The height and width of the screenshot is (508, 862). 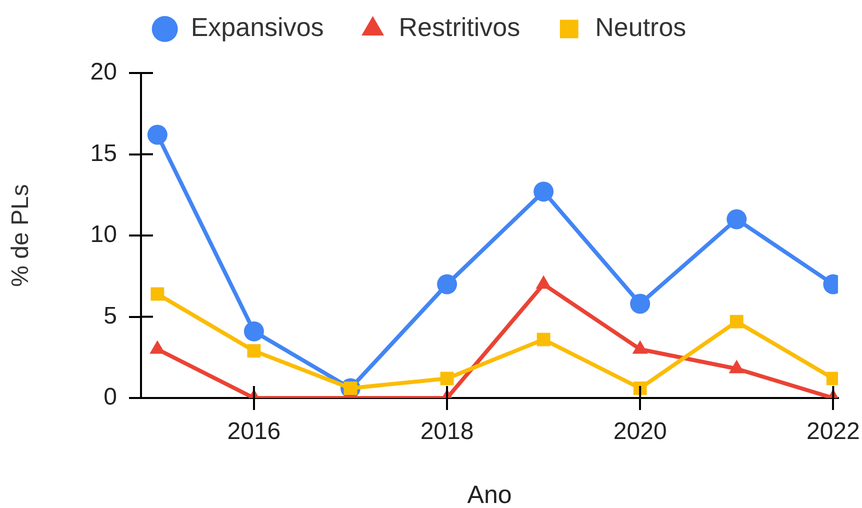 I want to click on y-tick-label: 0, so click(x=110, y=397).